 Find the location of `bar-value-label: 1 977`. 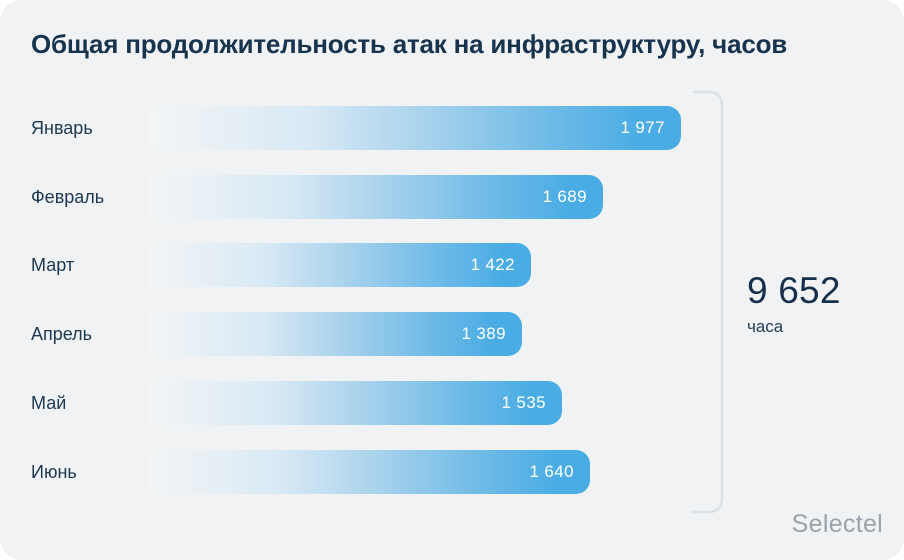

bar-value-label: 1 977 is located at coordinates (642, 127).